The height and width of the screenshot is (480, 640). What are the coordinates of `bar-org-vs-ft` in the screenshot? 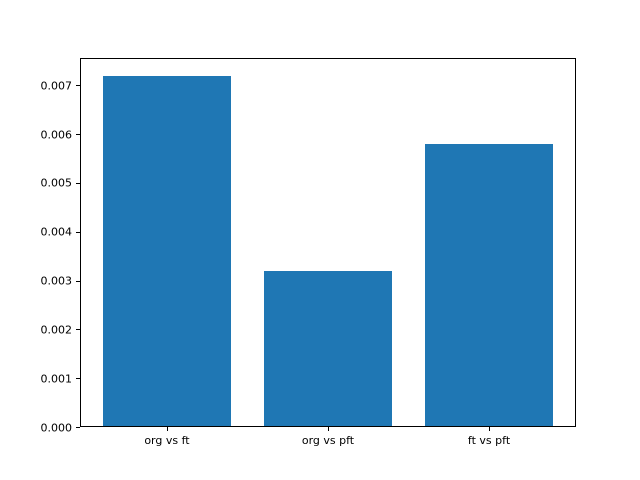 It's located at (167, 250).